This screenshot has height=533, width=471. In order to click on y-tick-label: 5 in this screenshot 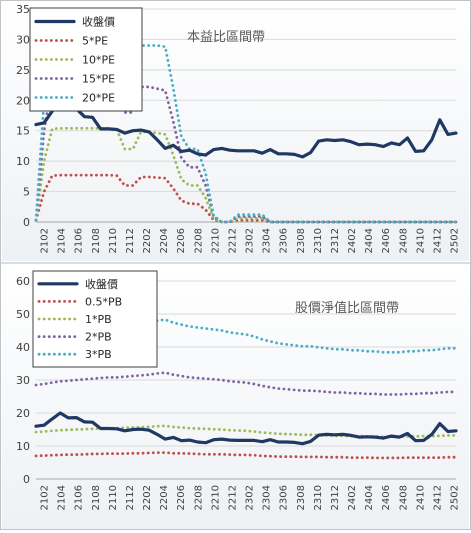, I will do `click(26, 192)`.